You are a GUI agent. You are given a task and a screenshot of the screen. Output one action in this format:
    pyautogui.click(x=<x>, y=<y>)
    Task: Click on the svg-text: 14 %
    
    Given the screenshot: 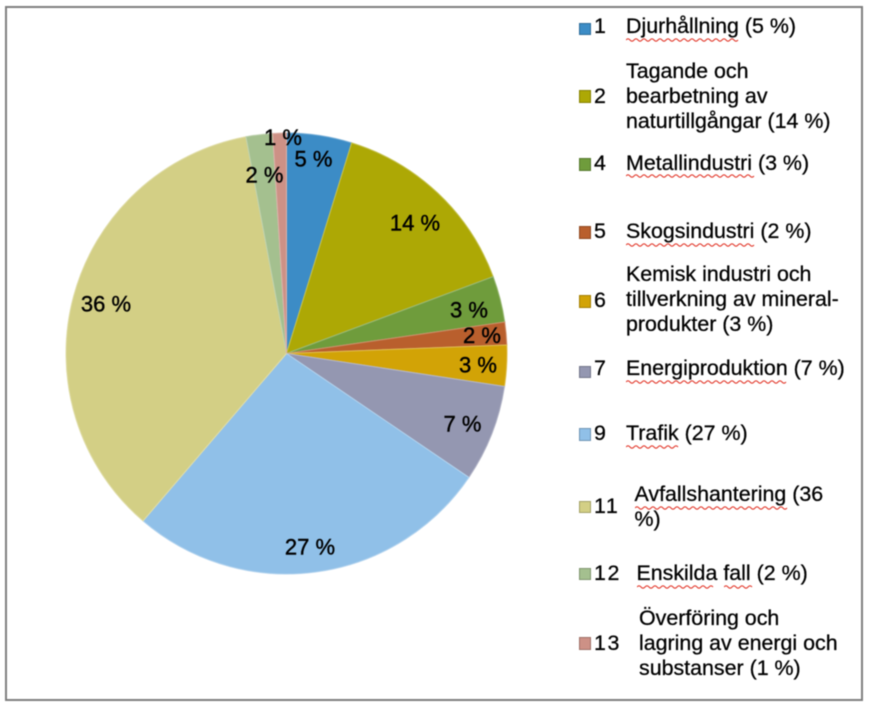 What is the action you would take?
    pyautogui.click(x=415, y=223)
    